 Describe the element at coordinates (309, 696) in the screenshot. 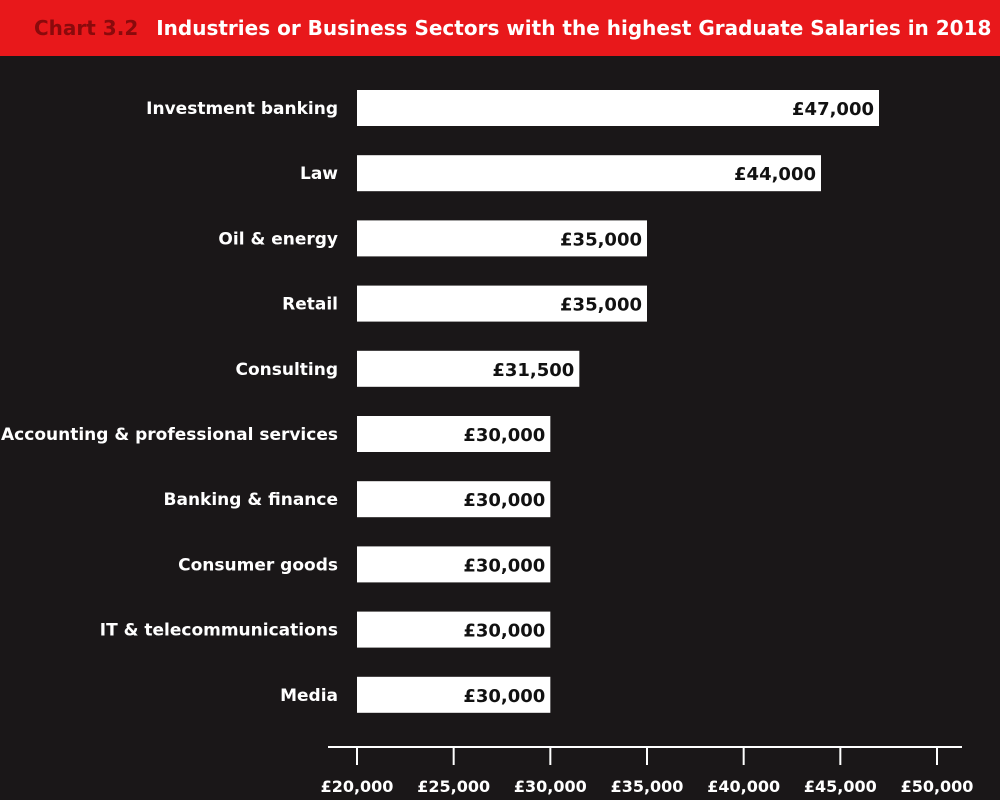

I see `category-label: Media` at that location.